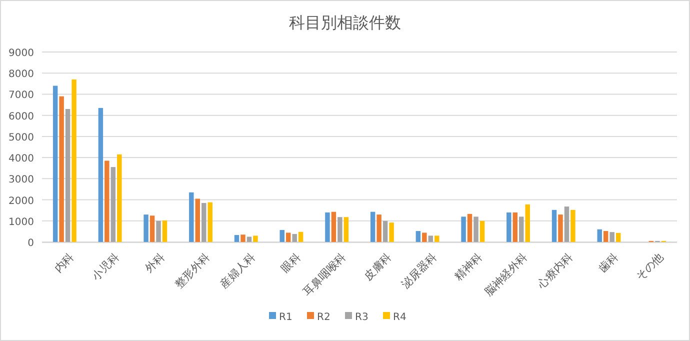 This screenshot has width=690, height=341. I want to click on x-tick-label: 産婦人科, so click(238, 270).